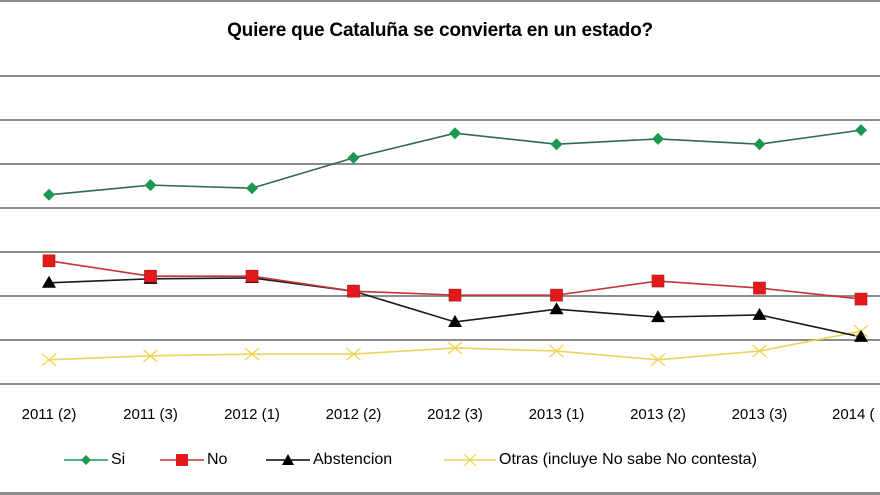 The image size is (880, 495). I want to click on legend-item-no: No, so click(193, 460).